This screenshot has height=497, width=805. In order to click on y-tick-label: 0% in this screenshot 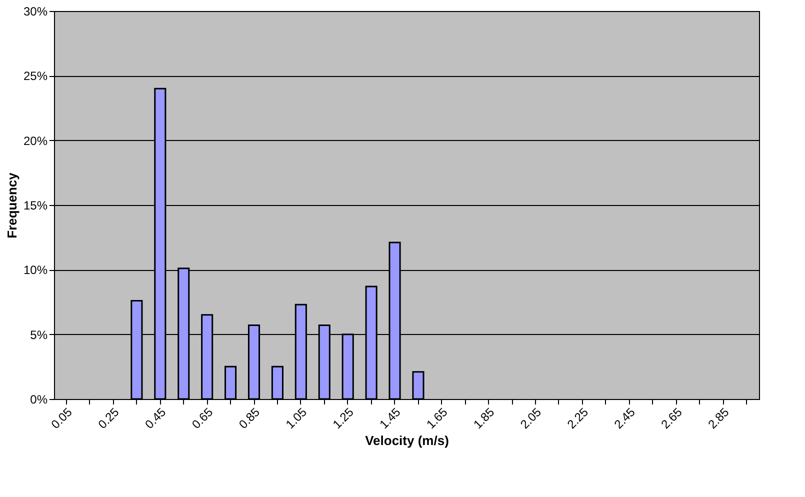, I will do `click(39, 399)`.